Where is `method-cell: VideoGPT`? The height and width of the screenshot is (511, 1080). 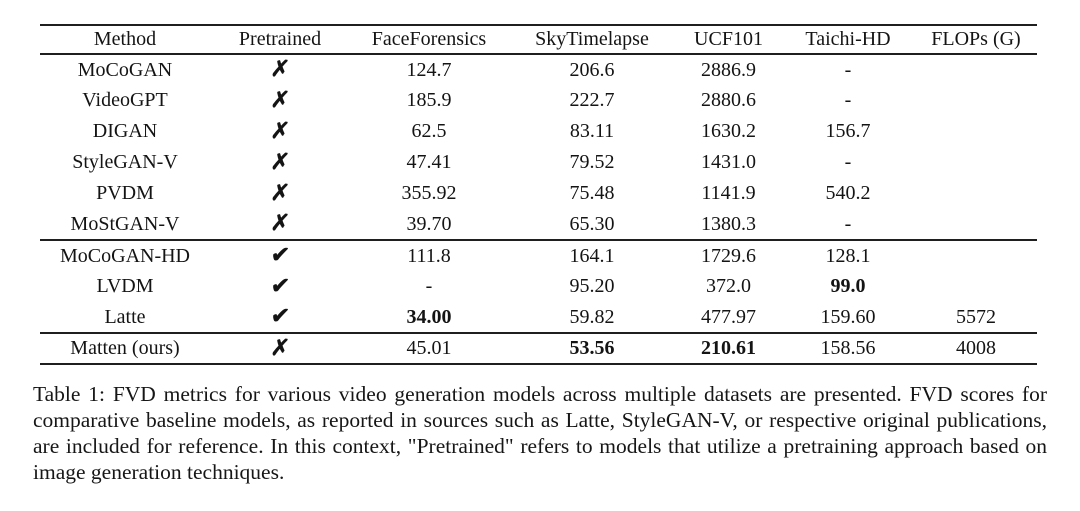 method-cell: VideoGPT is located at coordinates (125, 100).